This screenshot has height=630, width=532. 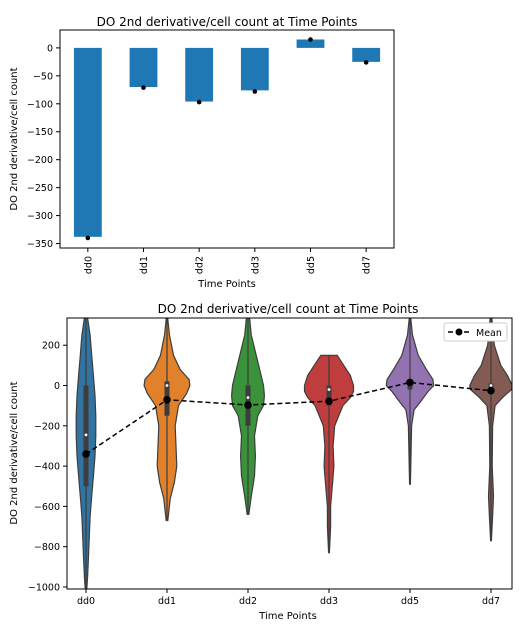 I want to click on bar-marker-dd2, so click(x=199, y=102).